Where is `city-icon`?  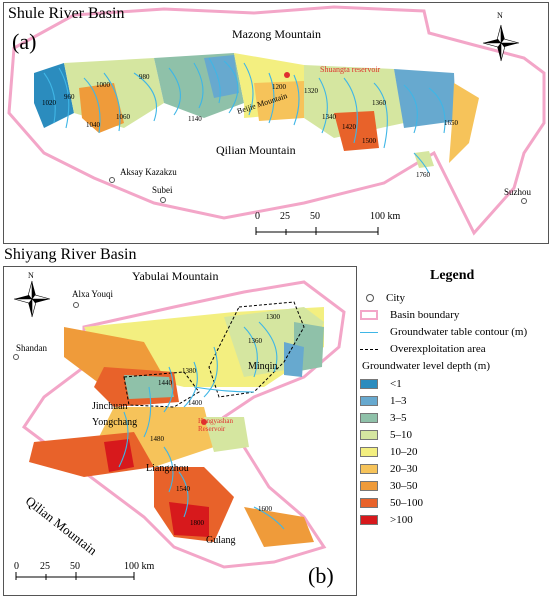
city-icon is located at coordinates (370, 298).